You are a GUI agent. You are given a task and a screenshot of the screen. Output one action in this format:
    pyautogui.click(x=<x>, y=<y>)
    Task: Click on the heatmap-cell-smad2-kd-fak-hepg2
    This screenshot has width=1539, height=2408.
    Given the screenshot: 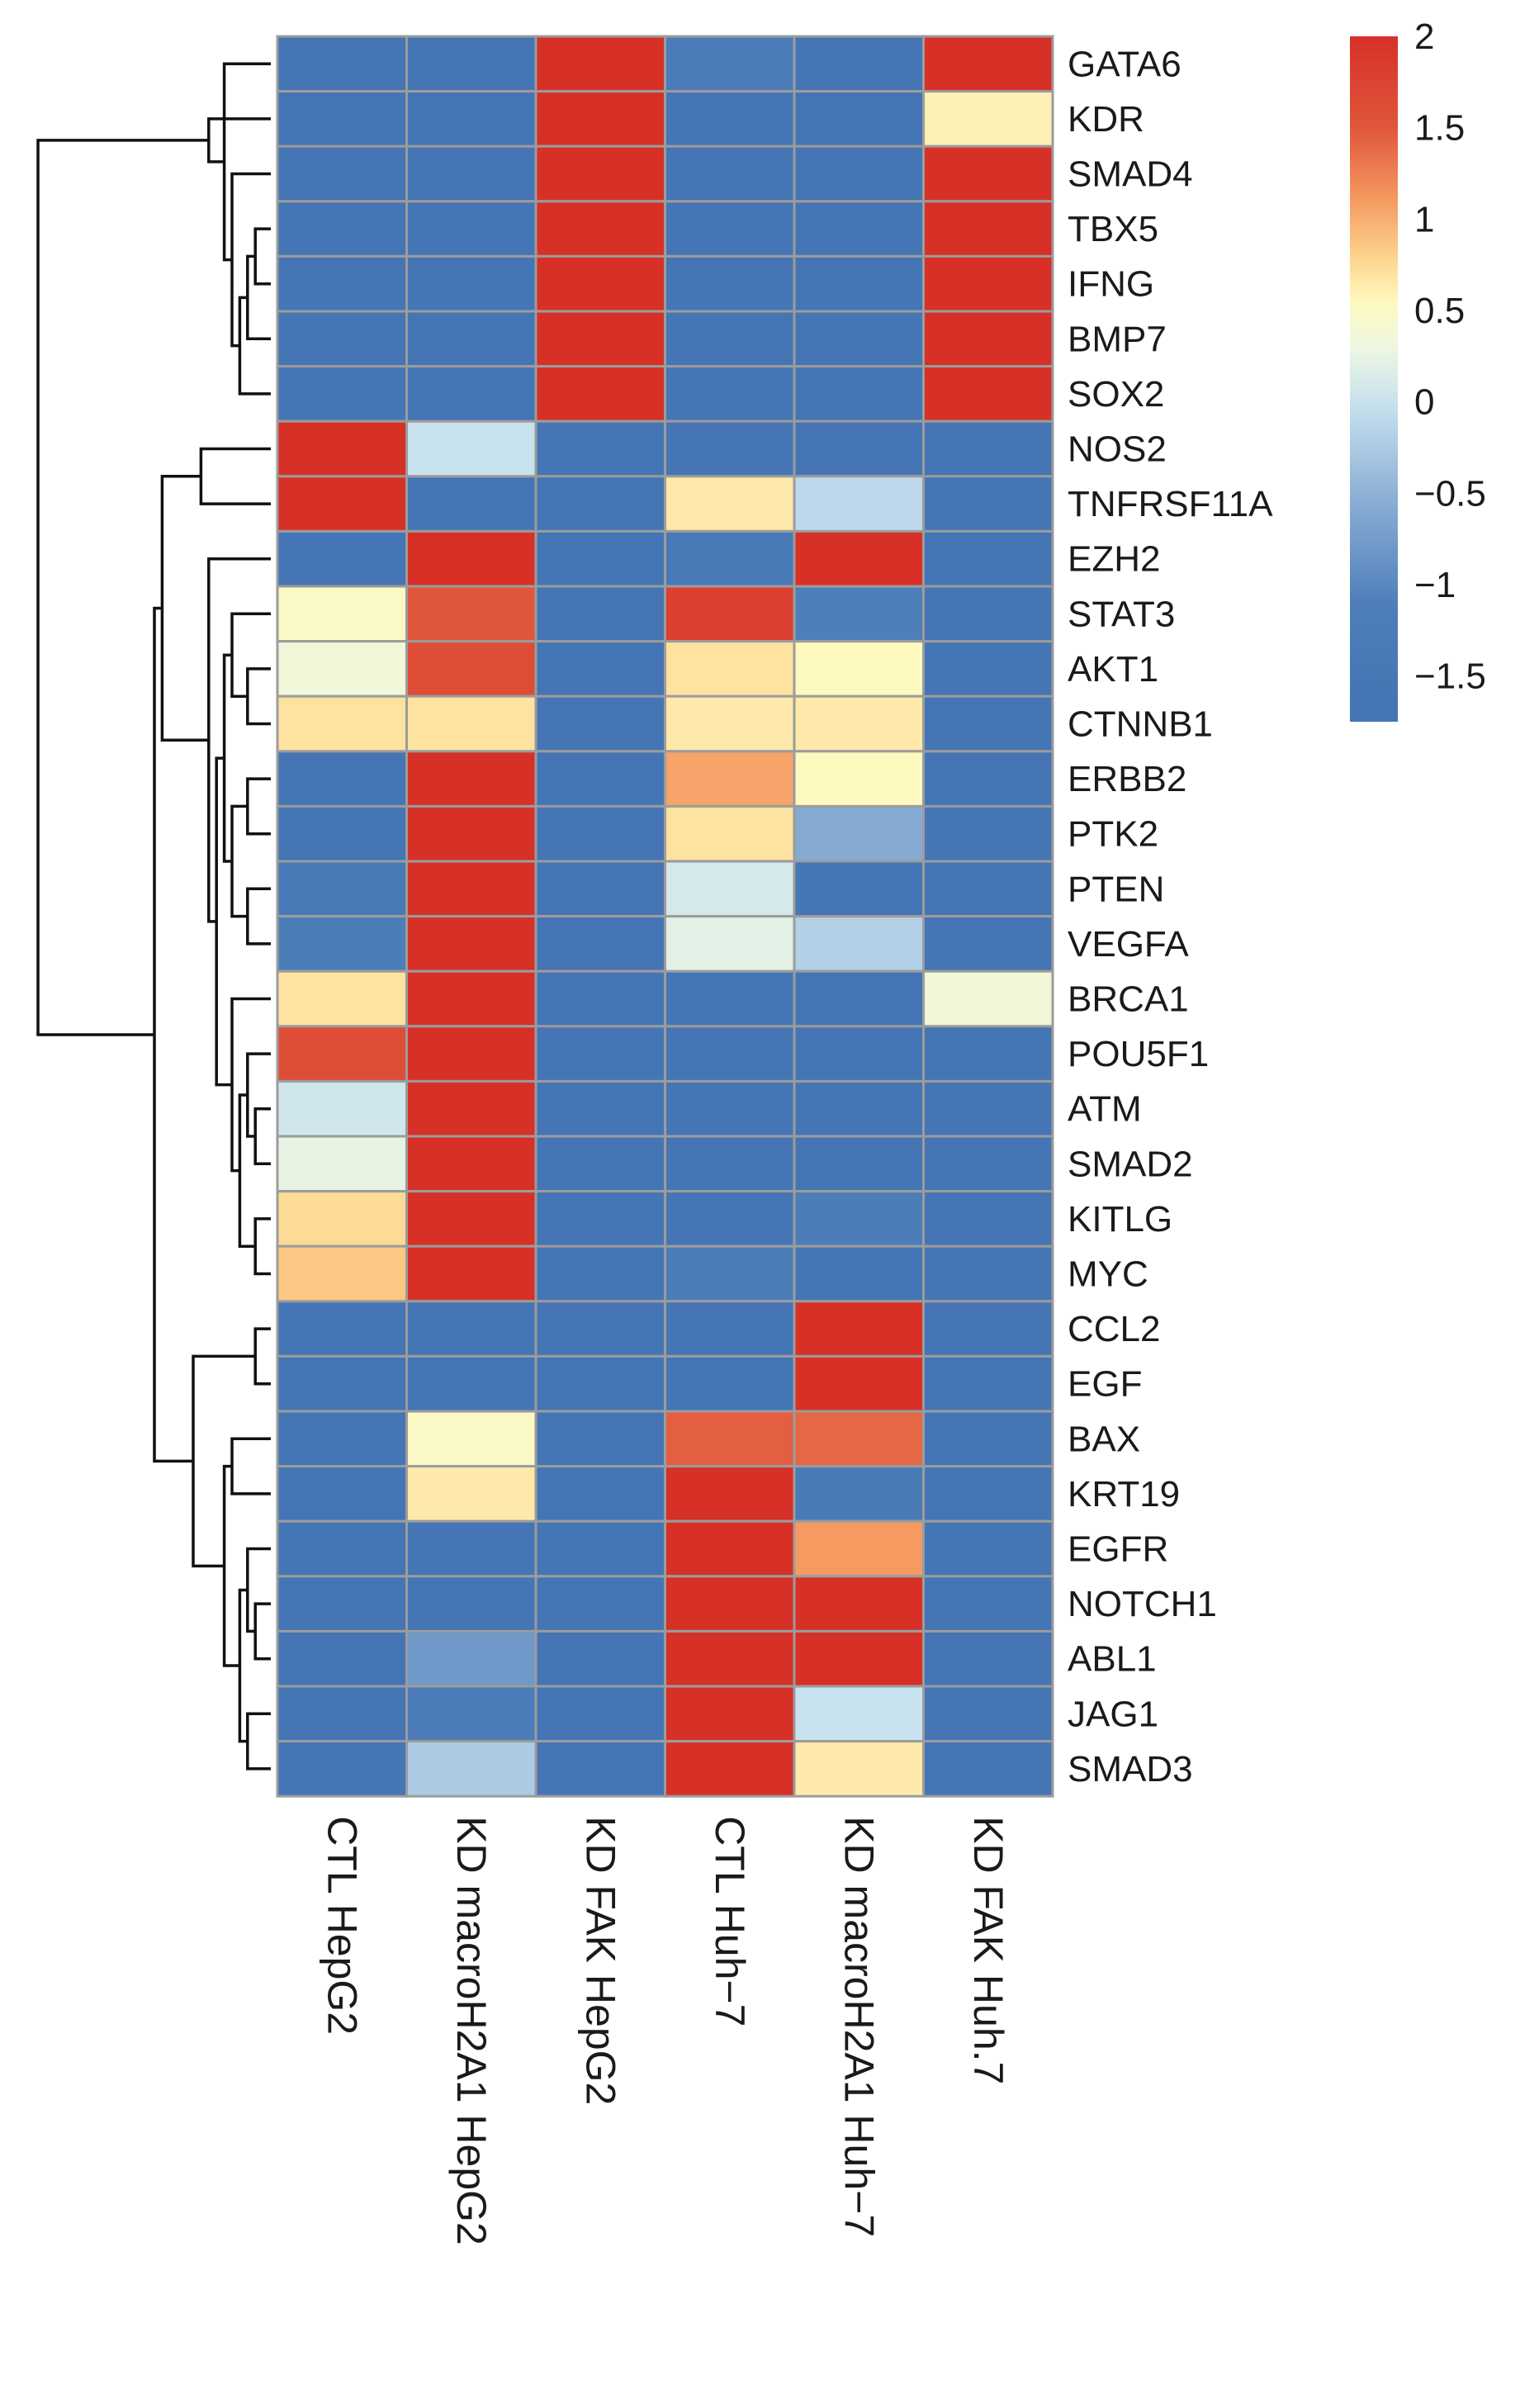 What is the action you would take?
    pyautogui.click(x=600, y=1164)
    